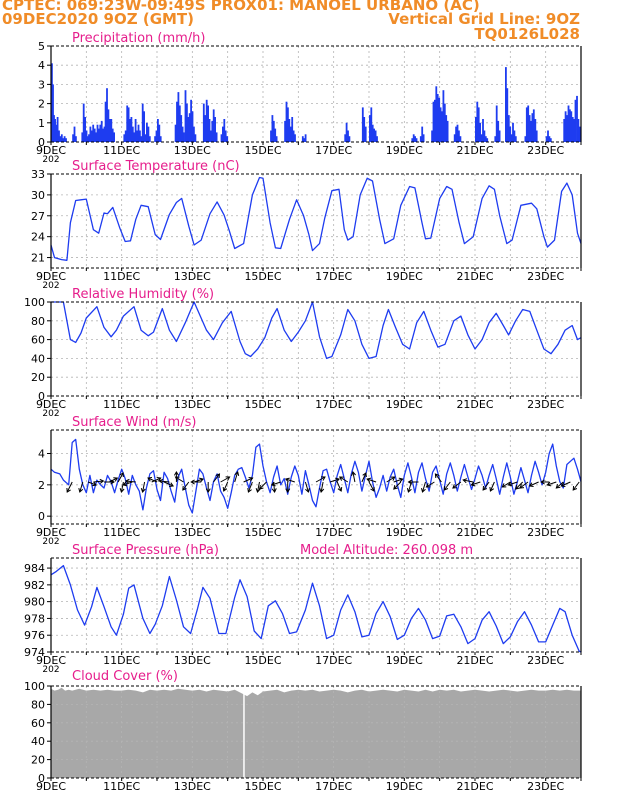  What do you see at coordinates (484, 19) in the screenshot?
I see `header-grid-note: Vertical Grid Line: 9OZ` at bounding box center [484, 19].